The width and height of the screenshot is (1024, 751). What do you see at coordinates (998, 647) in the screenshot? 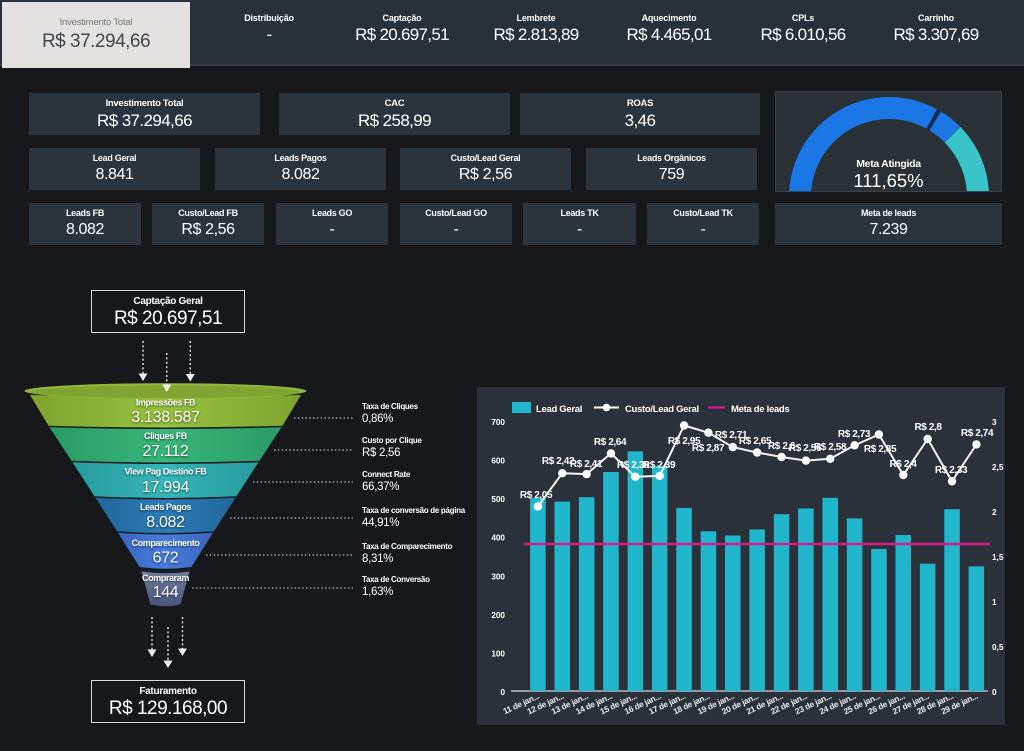
I see `svg-text: 0,5` at bounding box center [998, 647].